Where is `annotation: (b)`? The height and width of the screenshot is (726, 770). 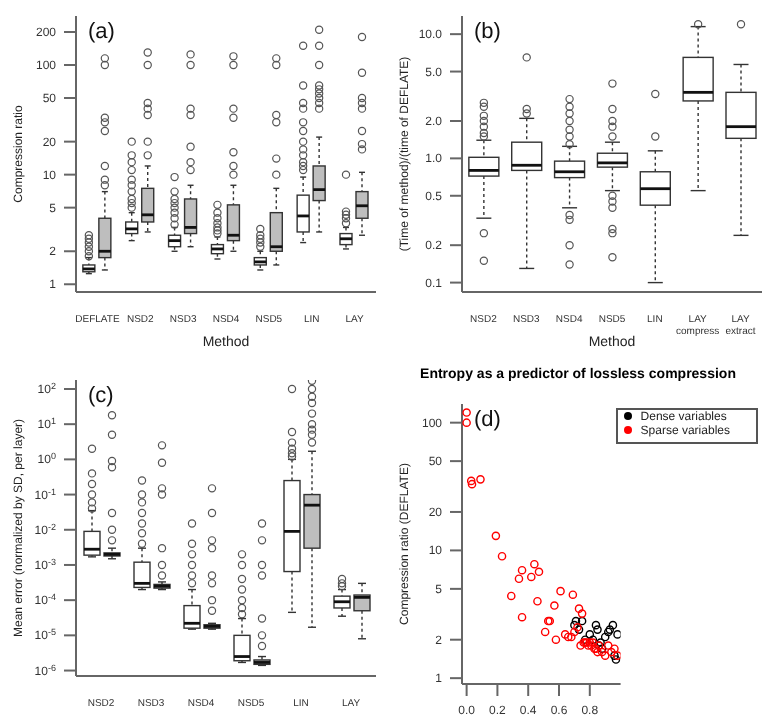 annotation: (b) is located at coordinates (487, 32).